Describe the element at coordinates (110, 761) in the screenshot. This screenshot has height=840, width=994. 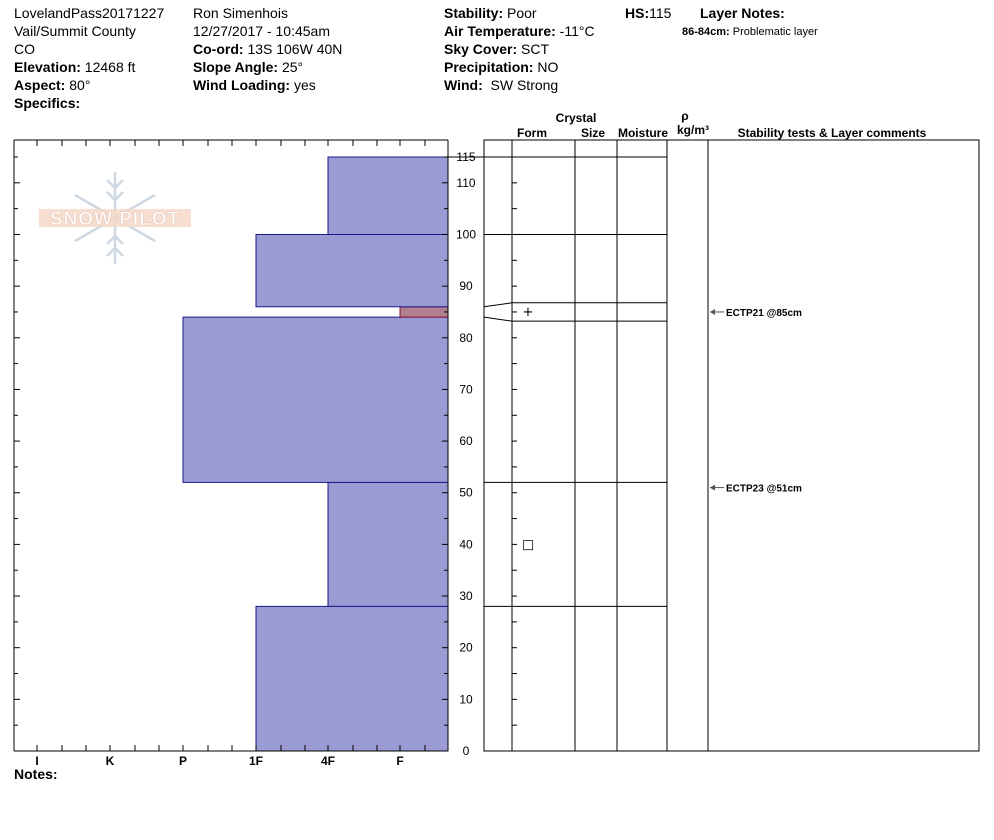
I see `hardness-label-K: K` at that location.